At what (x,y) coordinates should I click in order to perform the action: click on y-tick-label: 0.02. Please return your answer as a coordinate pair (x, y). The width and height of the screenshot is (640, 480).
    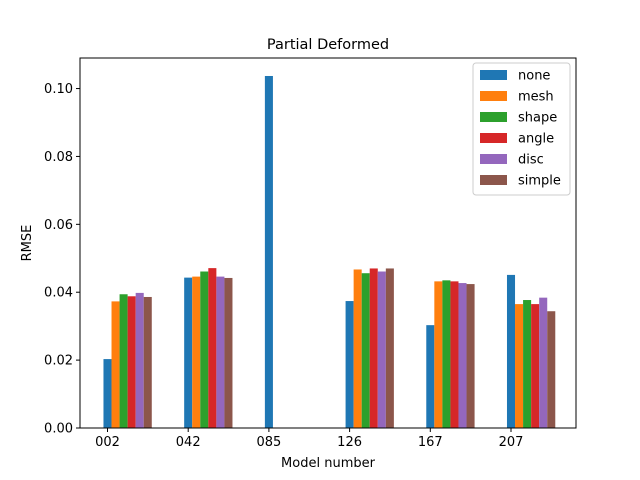
    Looking at the image, I should click on (58, 361).